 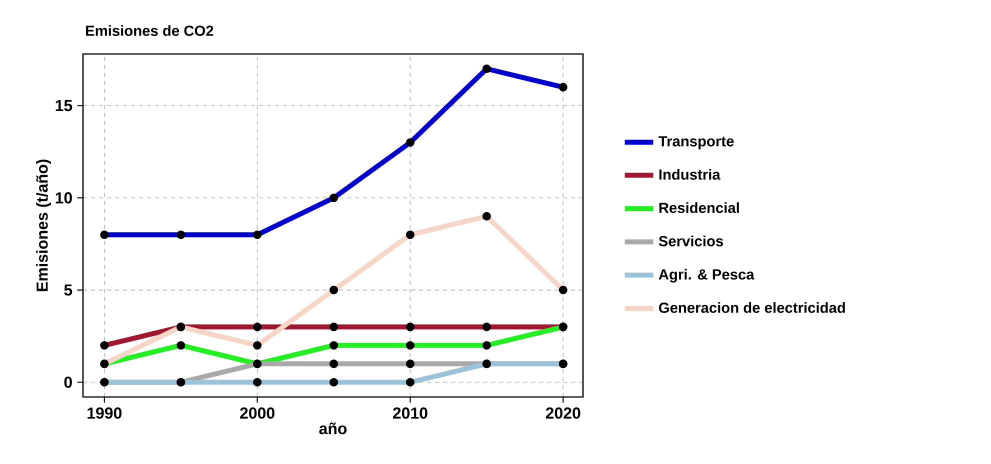 What do you see at coordinates (696, 143) in the screenshot?
I see `legend-label: Transporte` at bounding box center [696, 143].